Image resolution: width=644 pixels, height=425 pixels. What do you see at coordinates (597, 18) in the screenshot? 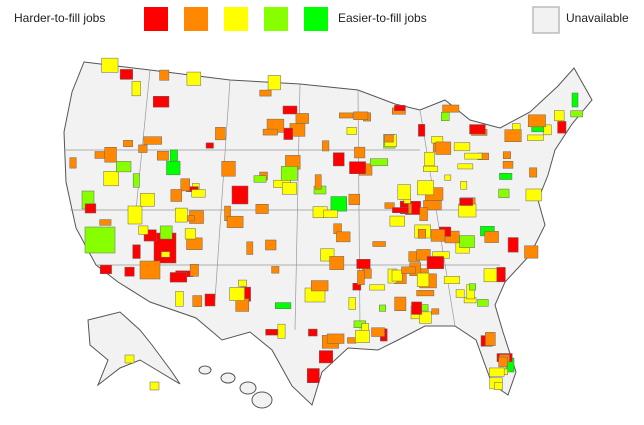
I see `legend-unavailable-label: Unavailable` at bounding box center [597, 18].